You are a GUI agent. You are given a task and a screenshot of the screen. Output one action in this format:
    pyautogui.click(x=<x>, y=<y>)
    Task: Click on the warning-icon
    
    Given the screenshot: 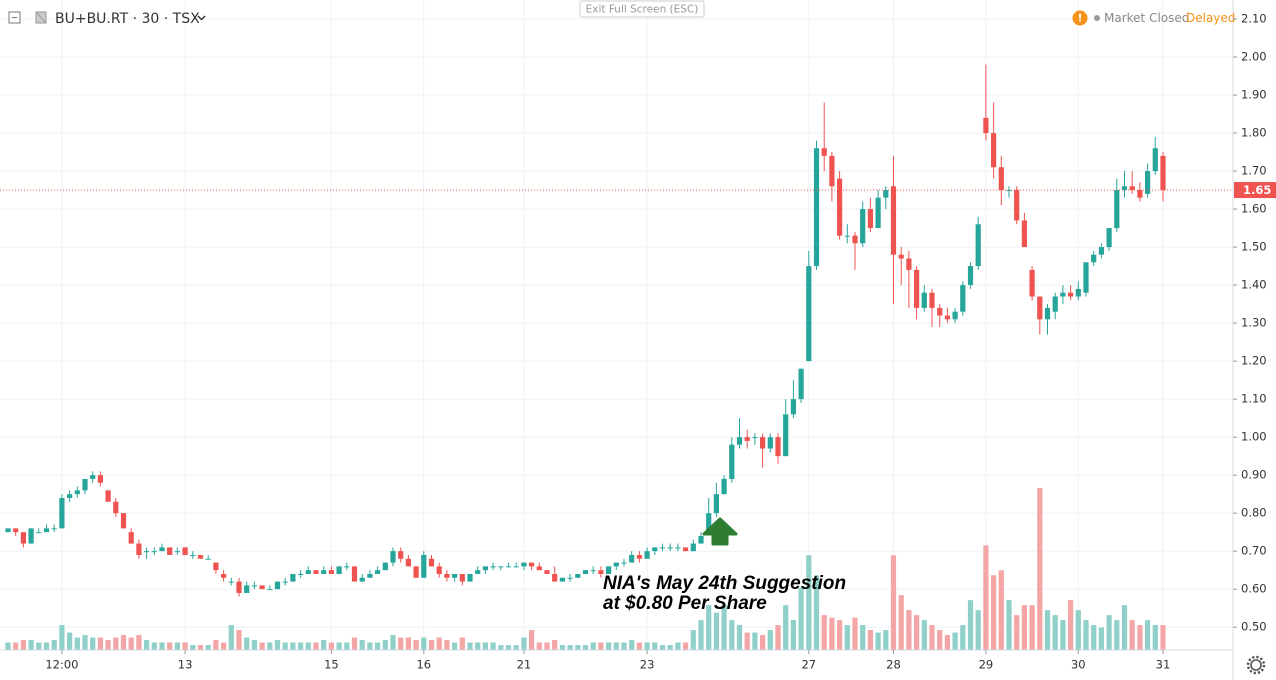 What is the action you would take?
    pyautogui.click(x=1080, y=18)
    